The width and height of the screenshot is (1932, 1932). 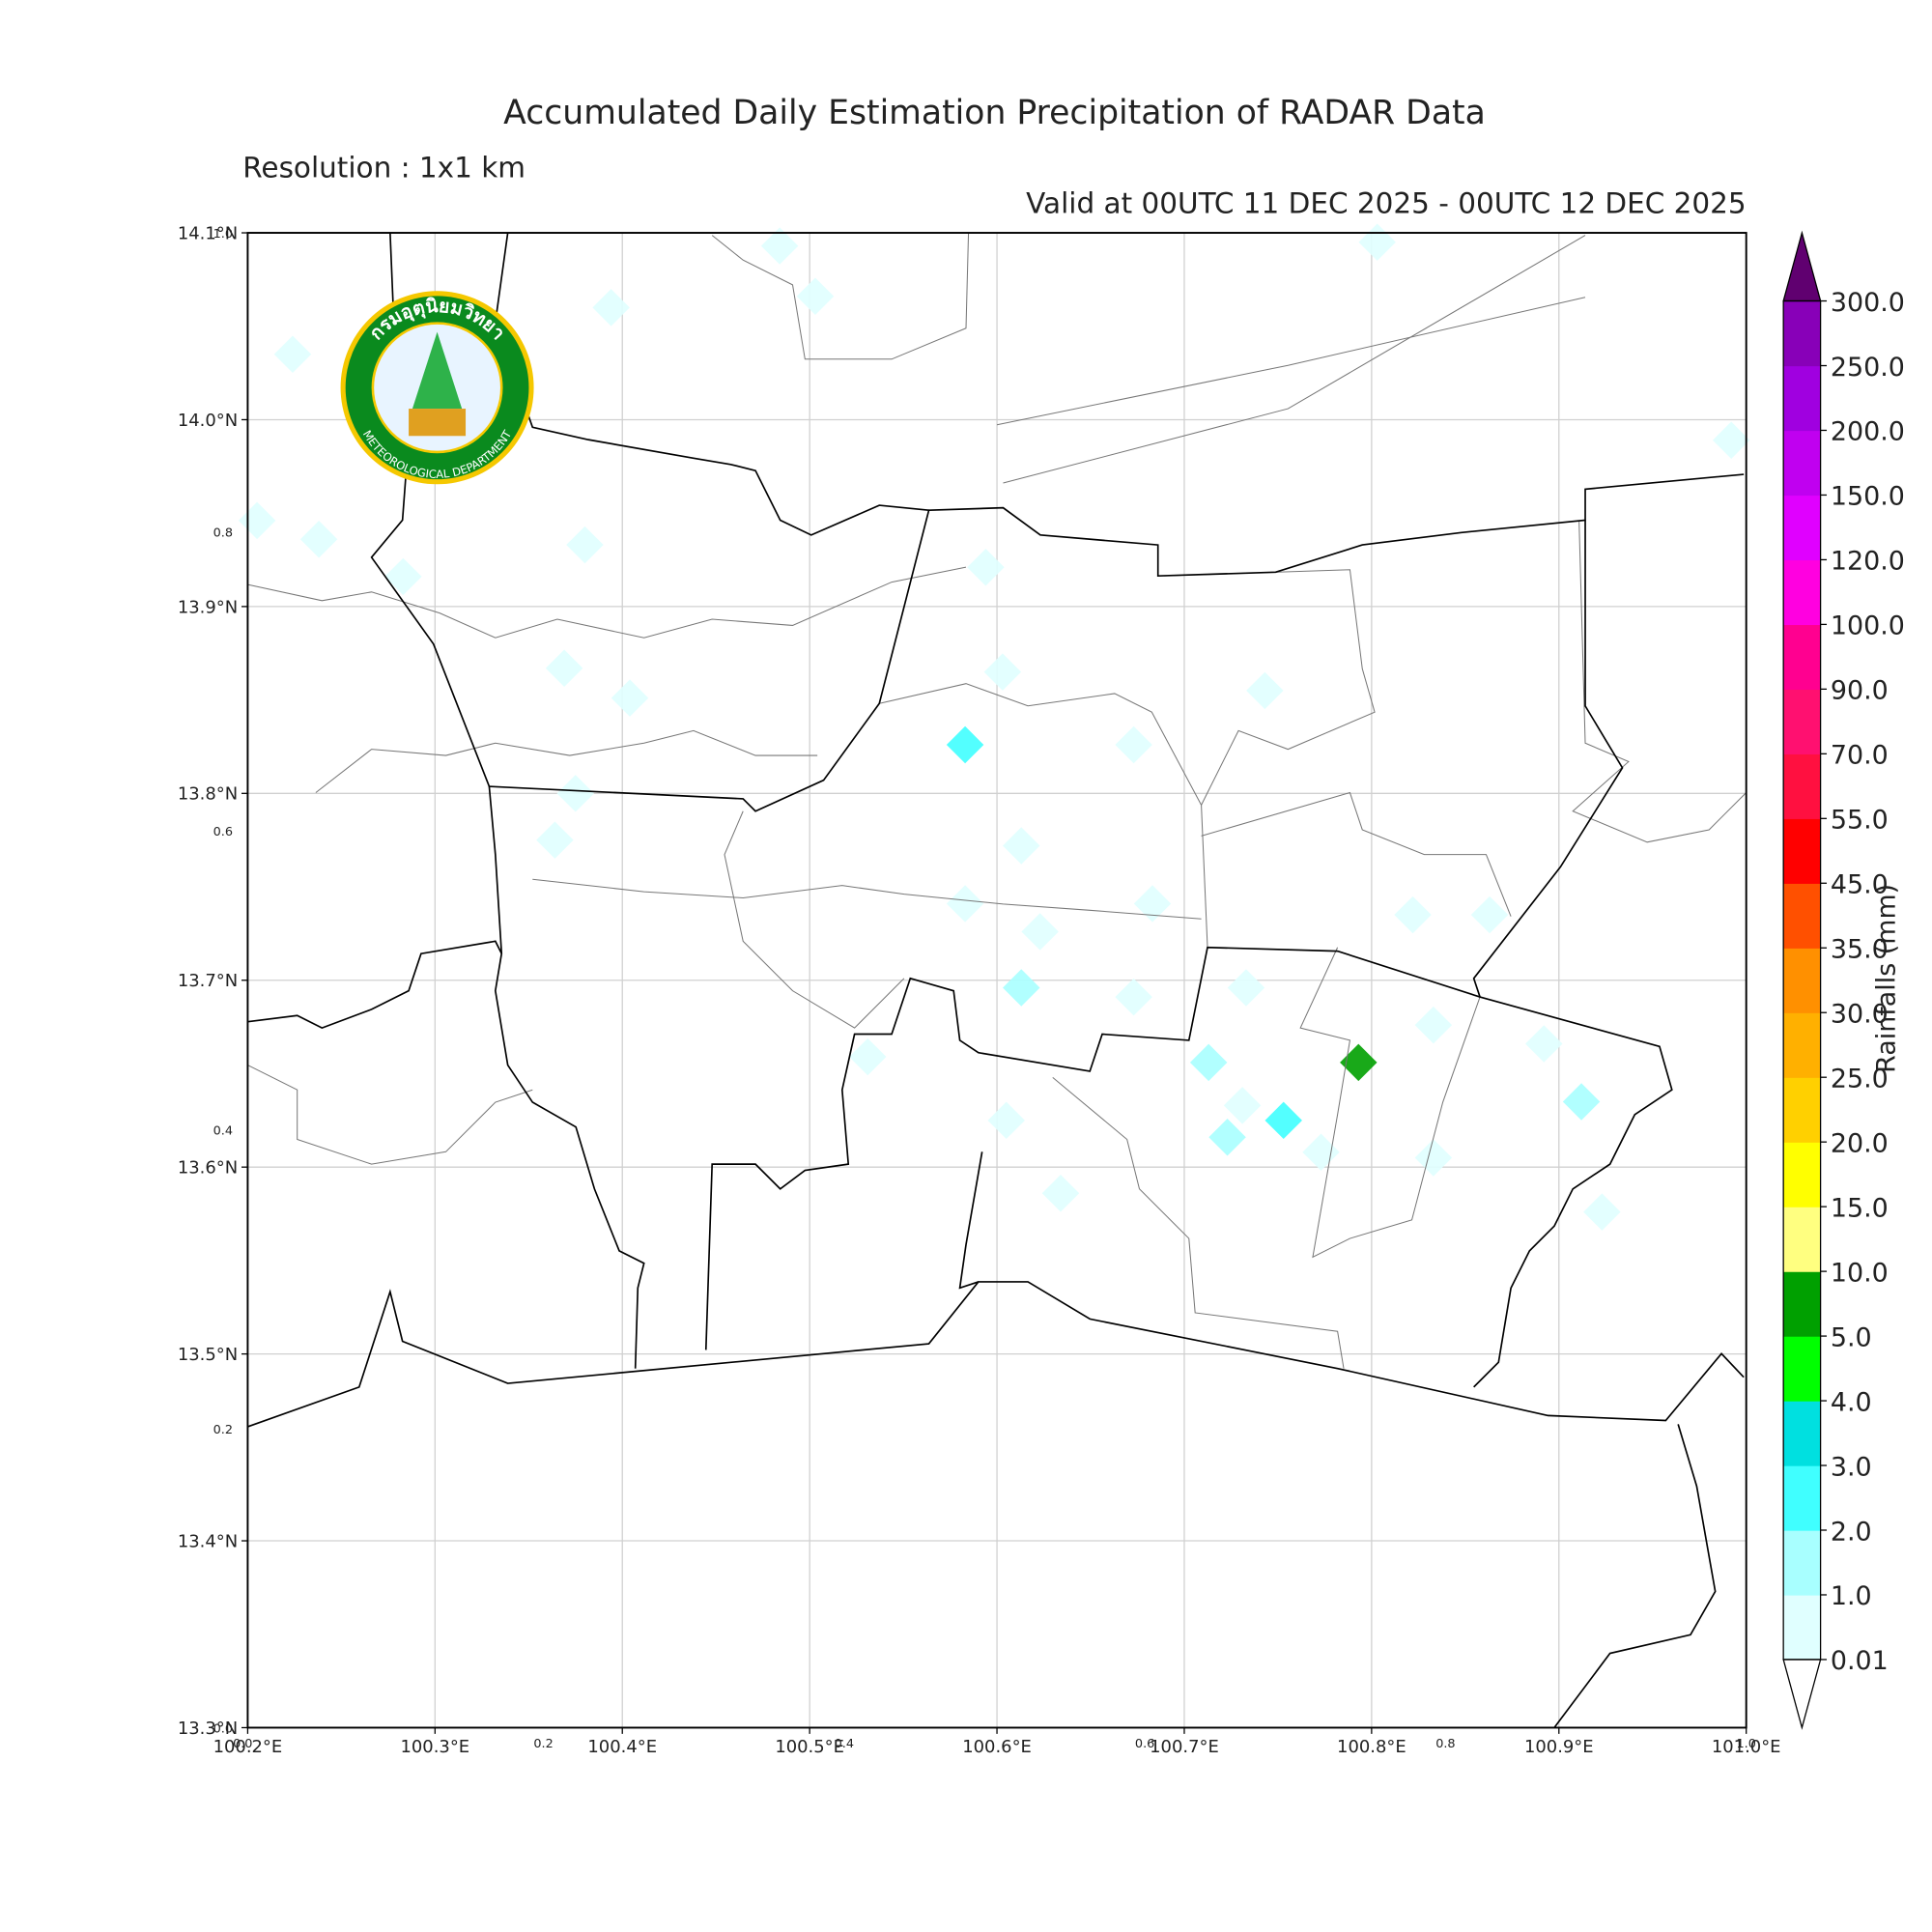 I want to click on y-tick-label: 13.3°N, so click(x=208, y=1729).